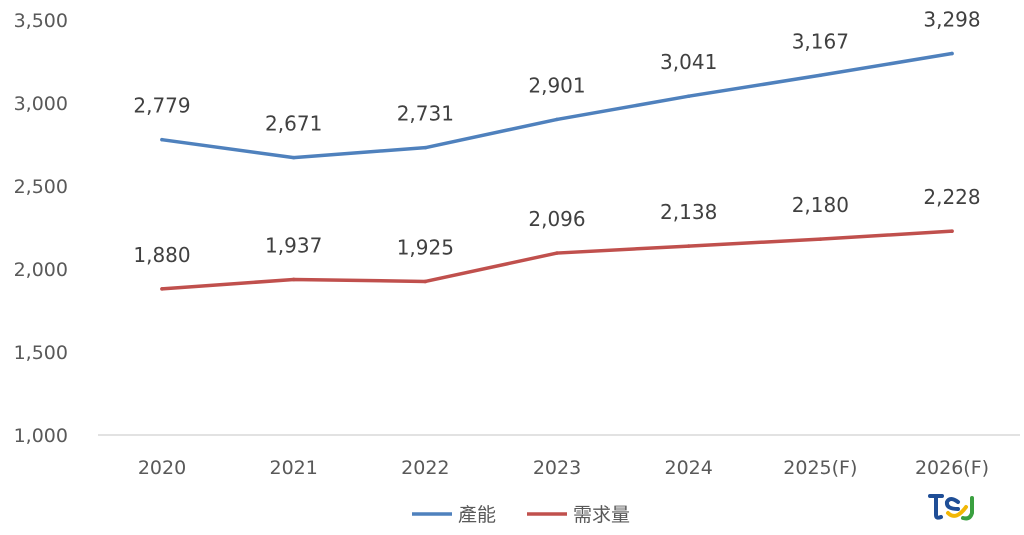 The image size is (1024, 535). What do you see at coordinates (425, 247) in the screenshot?
I see `data-label: 1,925` at bounding box center [425, 247].